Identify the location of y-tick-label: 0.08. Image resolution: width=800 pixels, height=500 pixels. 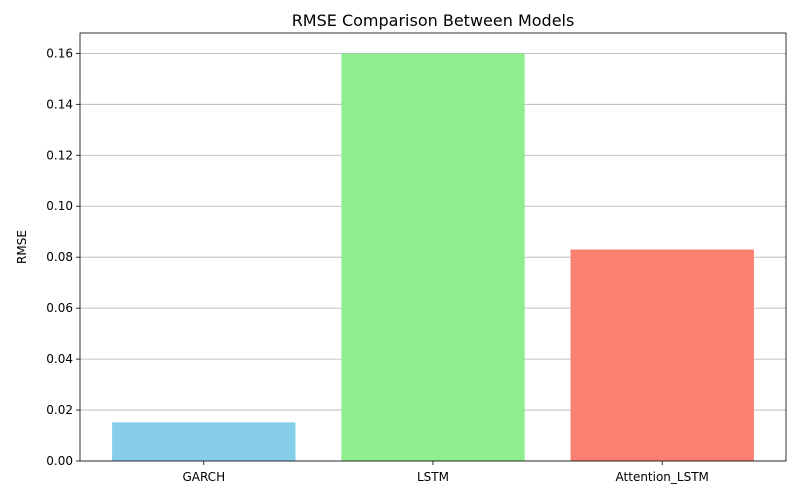
(59, 257).